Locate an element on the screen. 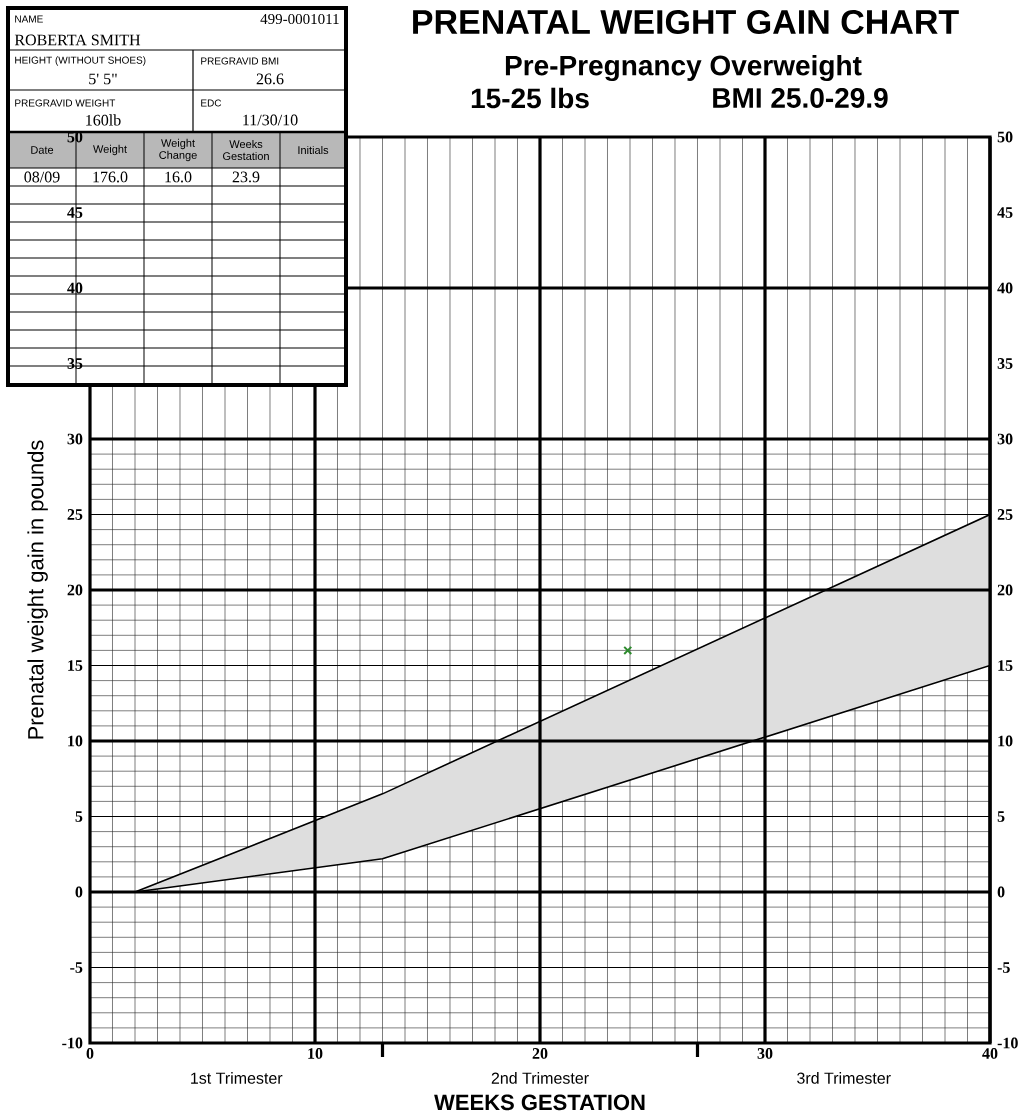 This screenshot has width=1021, height=1114. text: NAME is located at coordinates (29, 19).